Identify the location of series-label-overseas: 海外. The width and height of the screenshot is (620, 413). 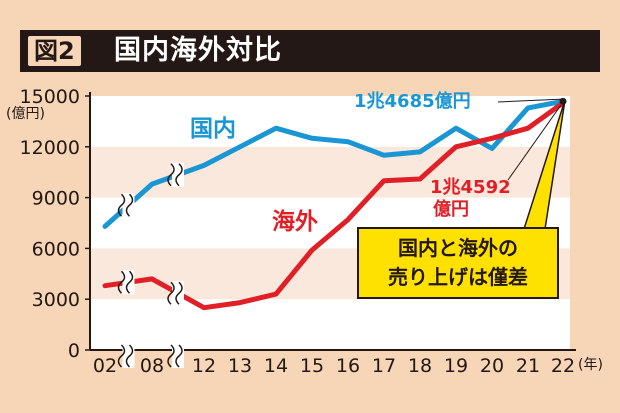
(295, 221).